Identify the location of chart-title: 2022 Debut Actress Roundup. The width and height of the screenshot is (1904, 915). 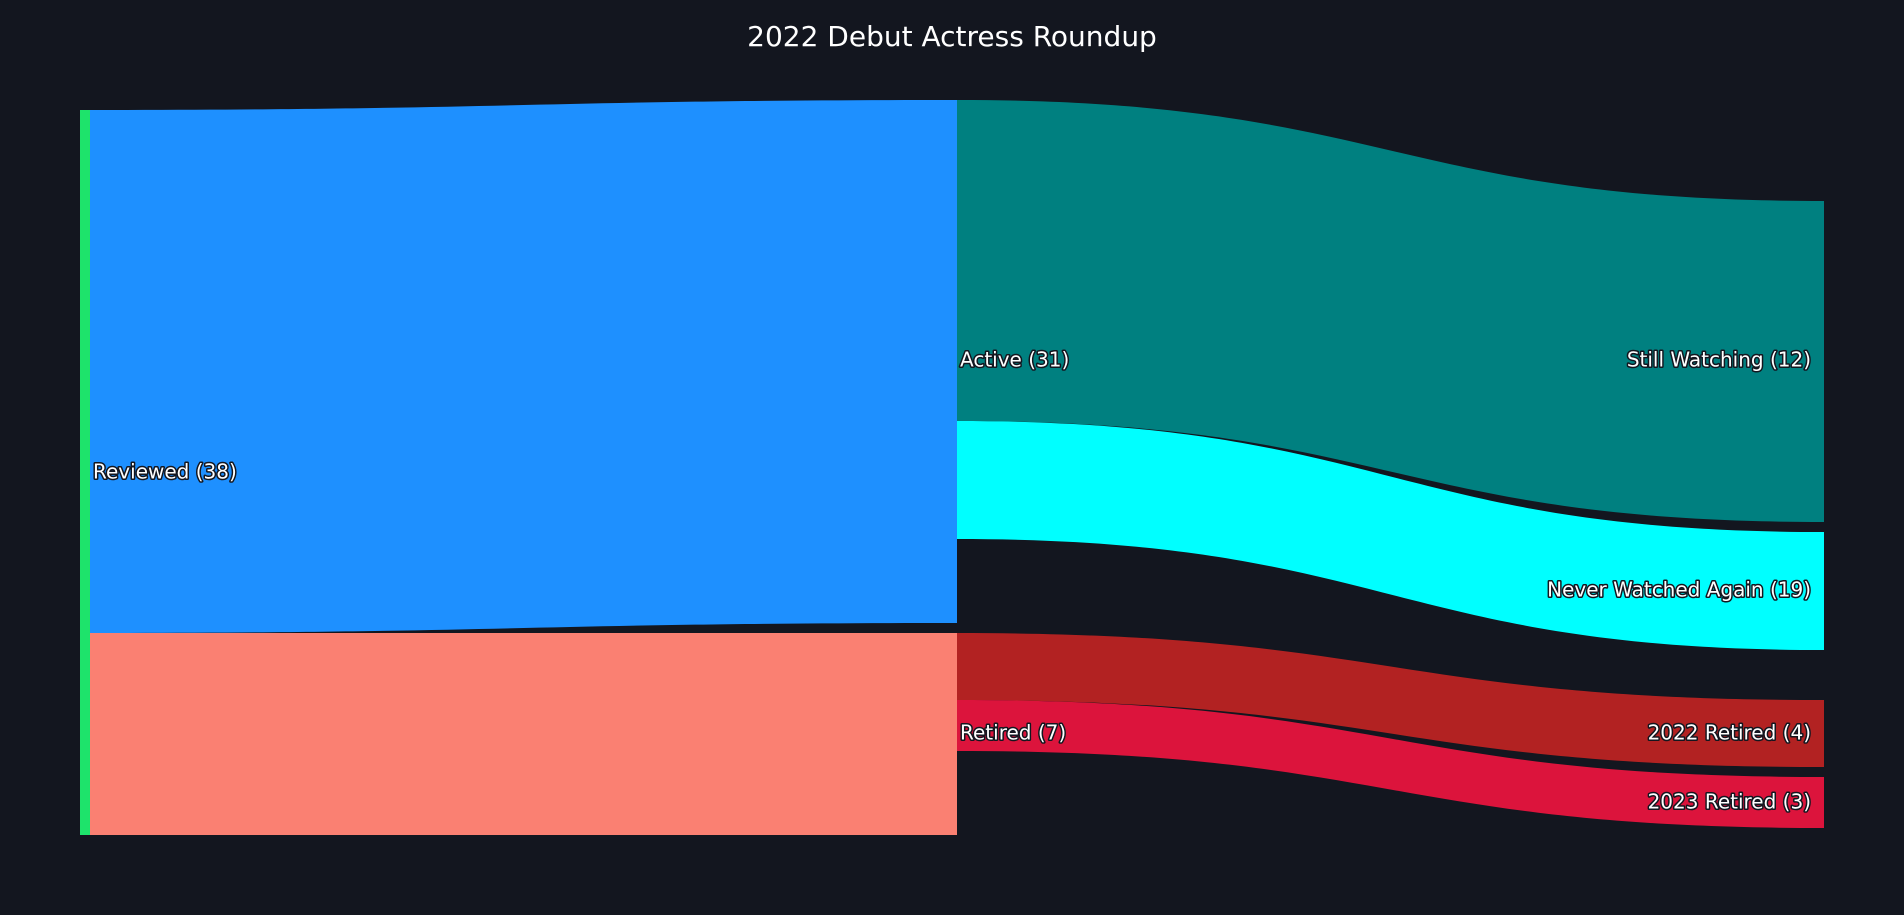
(952, 36).